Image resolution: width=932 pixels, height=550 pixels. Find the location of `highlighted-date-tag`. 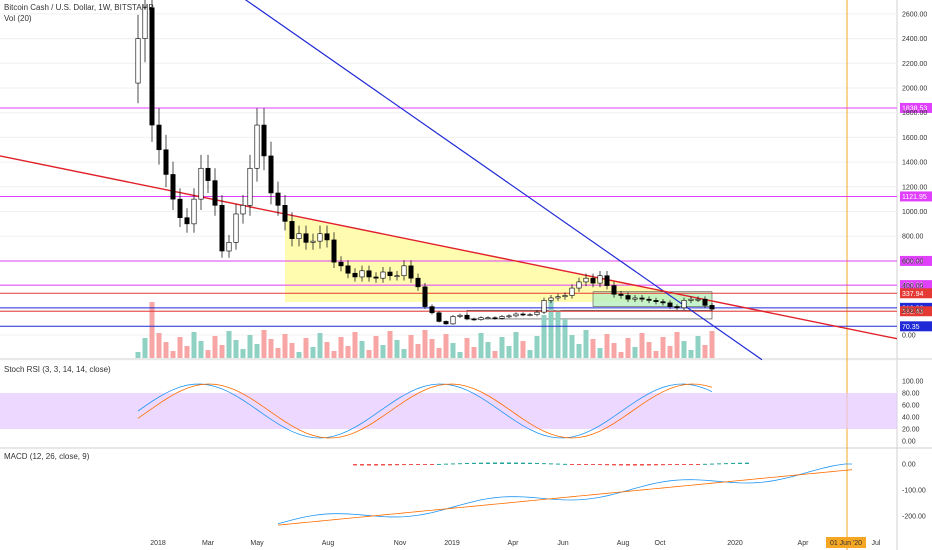

highlighted-date-tag is located at coordinates (846, 542).